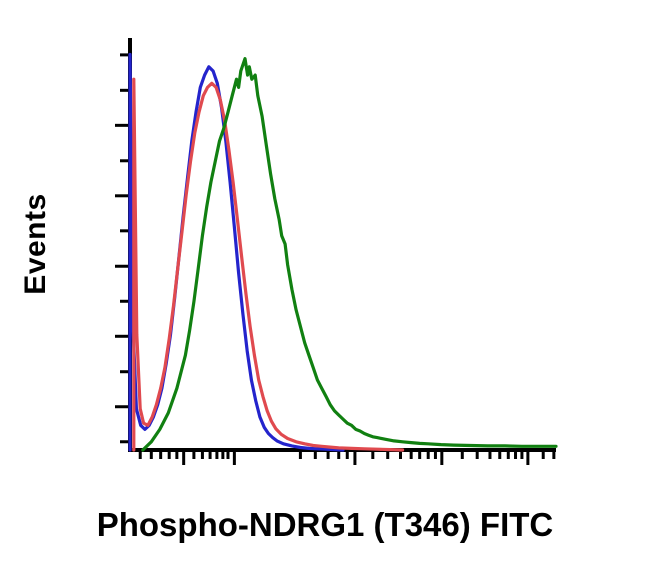 This screenshot has width=650, height=579. I want to click on y-axis-label: Events, so click(35, 244).